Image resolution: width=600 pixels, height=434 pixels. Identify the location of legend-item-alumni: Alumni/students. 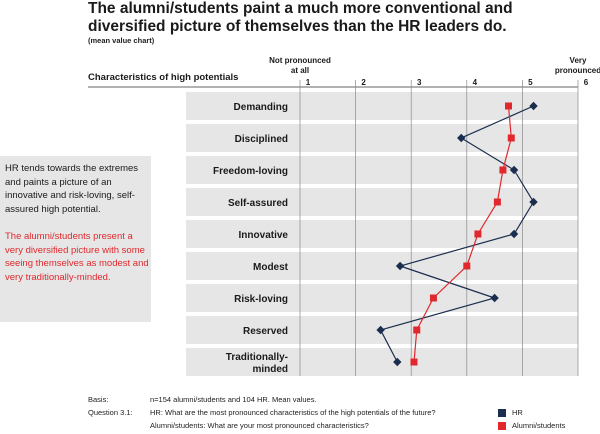
(531, 425).